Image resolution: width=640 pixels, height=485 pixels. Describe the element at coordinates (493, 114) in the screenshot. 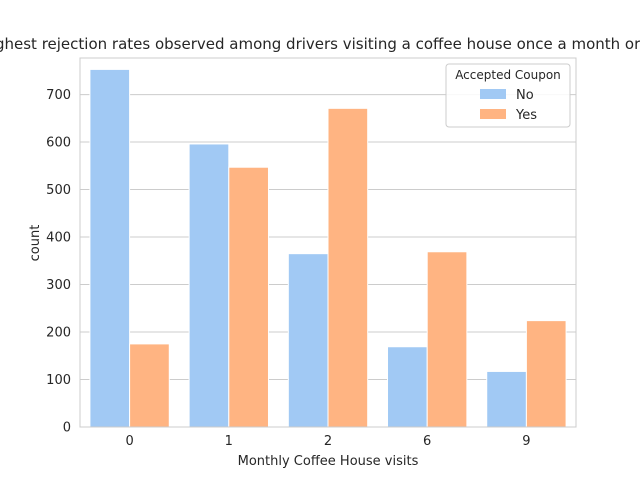

I see `legend-swatch-yes` at that location.